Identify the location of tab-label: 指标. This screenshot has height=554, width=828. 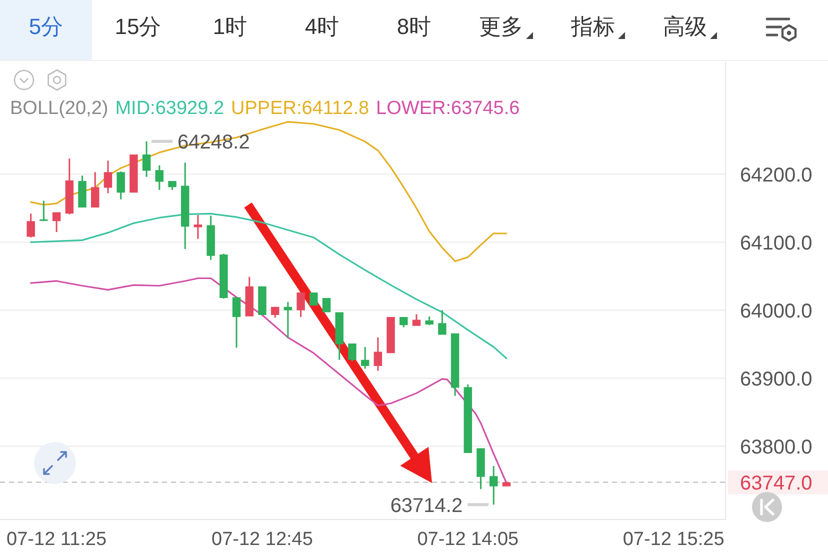
(593, 26).